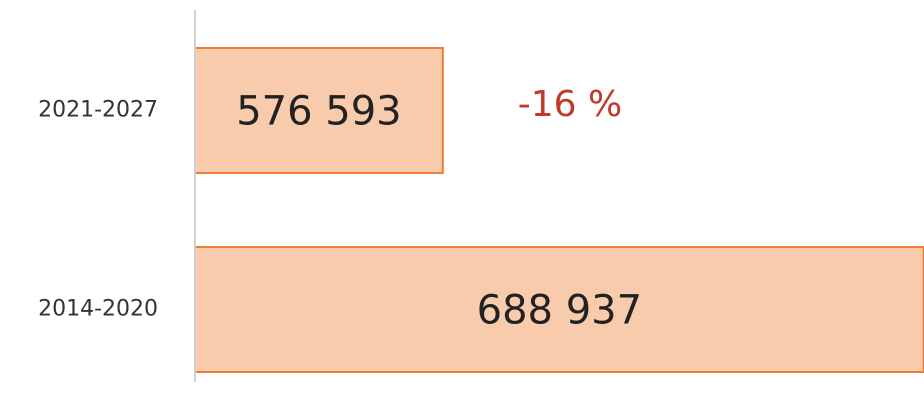  What do you see at coordinates (570, 104) in the screenshot?
I see `annotation: -16 %` at bounding box center [570, 104].